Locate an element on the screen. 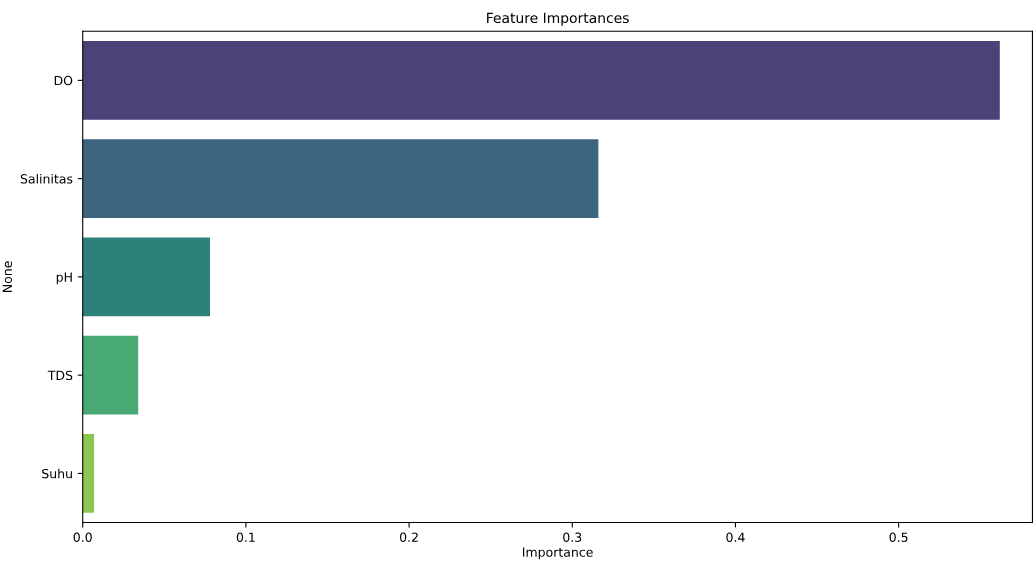 This screenshot has height=568, width=1034. y-tick-label: DO is located at coordinates (63, 80).